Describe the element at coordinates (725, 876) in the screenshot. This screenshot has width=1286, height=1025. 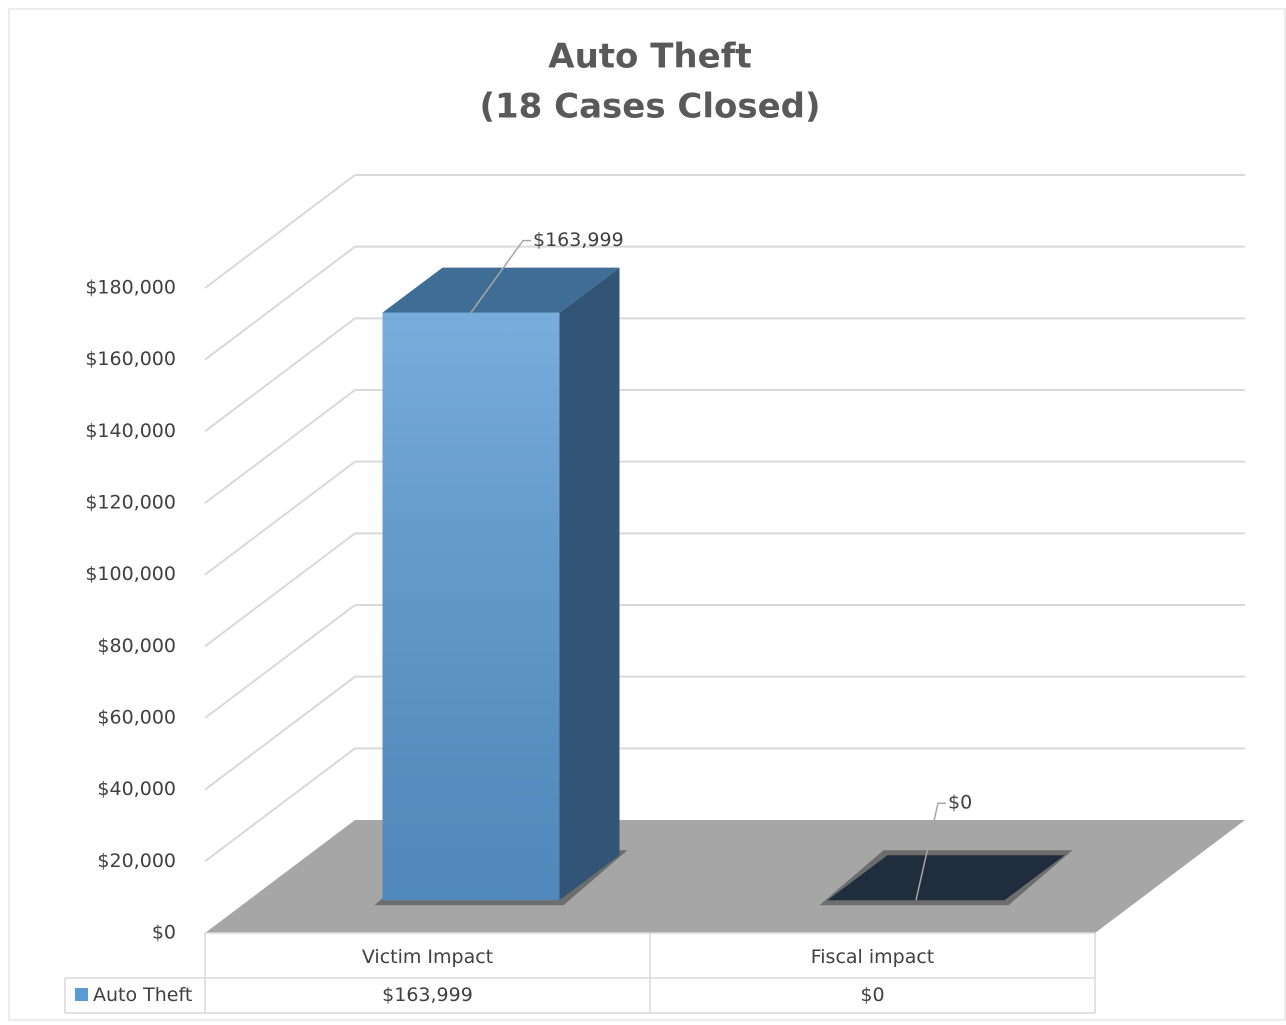
I see `floor` at that location.